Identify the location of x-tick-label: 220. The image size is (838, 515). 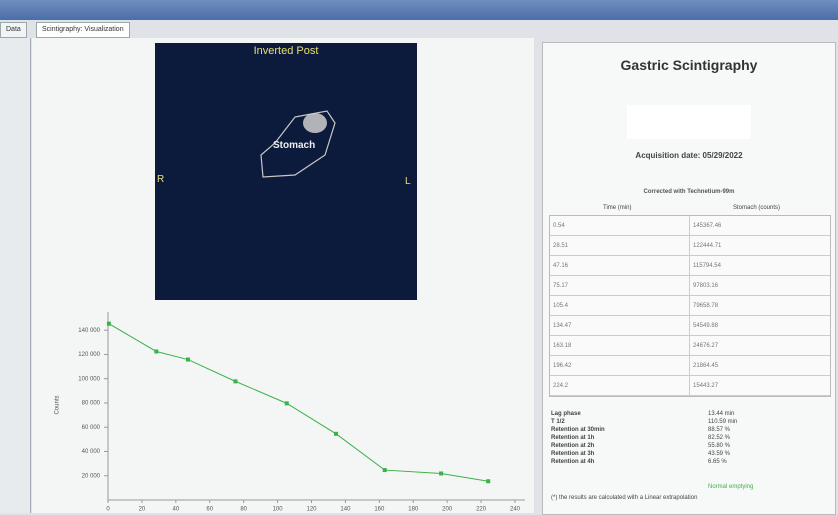
(481, 510).